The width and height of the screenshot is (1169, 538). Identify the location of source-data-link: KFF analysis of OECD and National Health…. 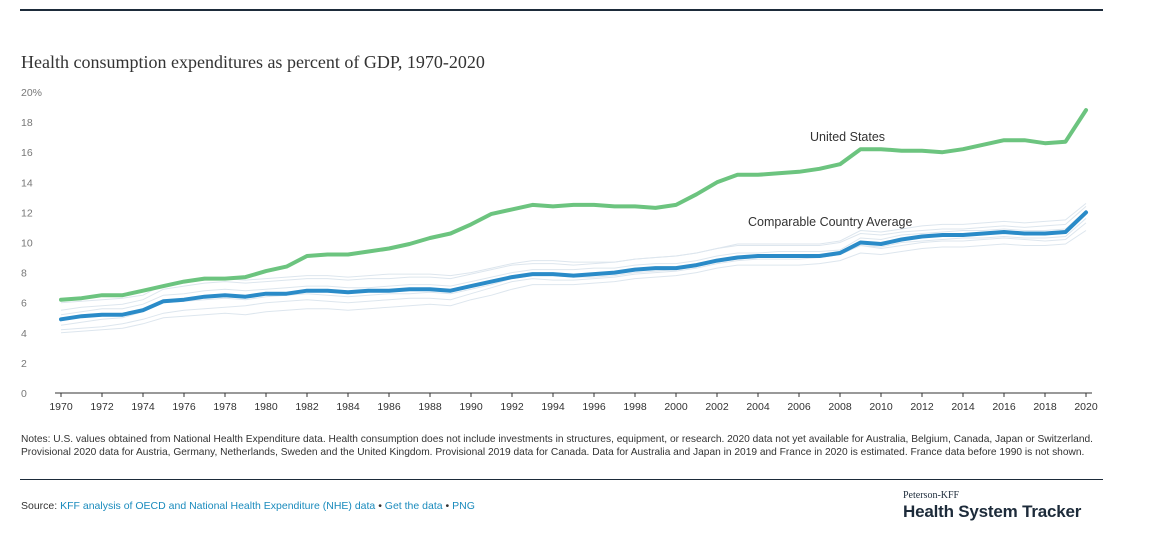
(218, 506).